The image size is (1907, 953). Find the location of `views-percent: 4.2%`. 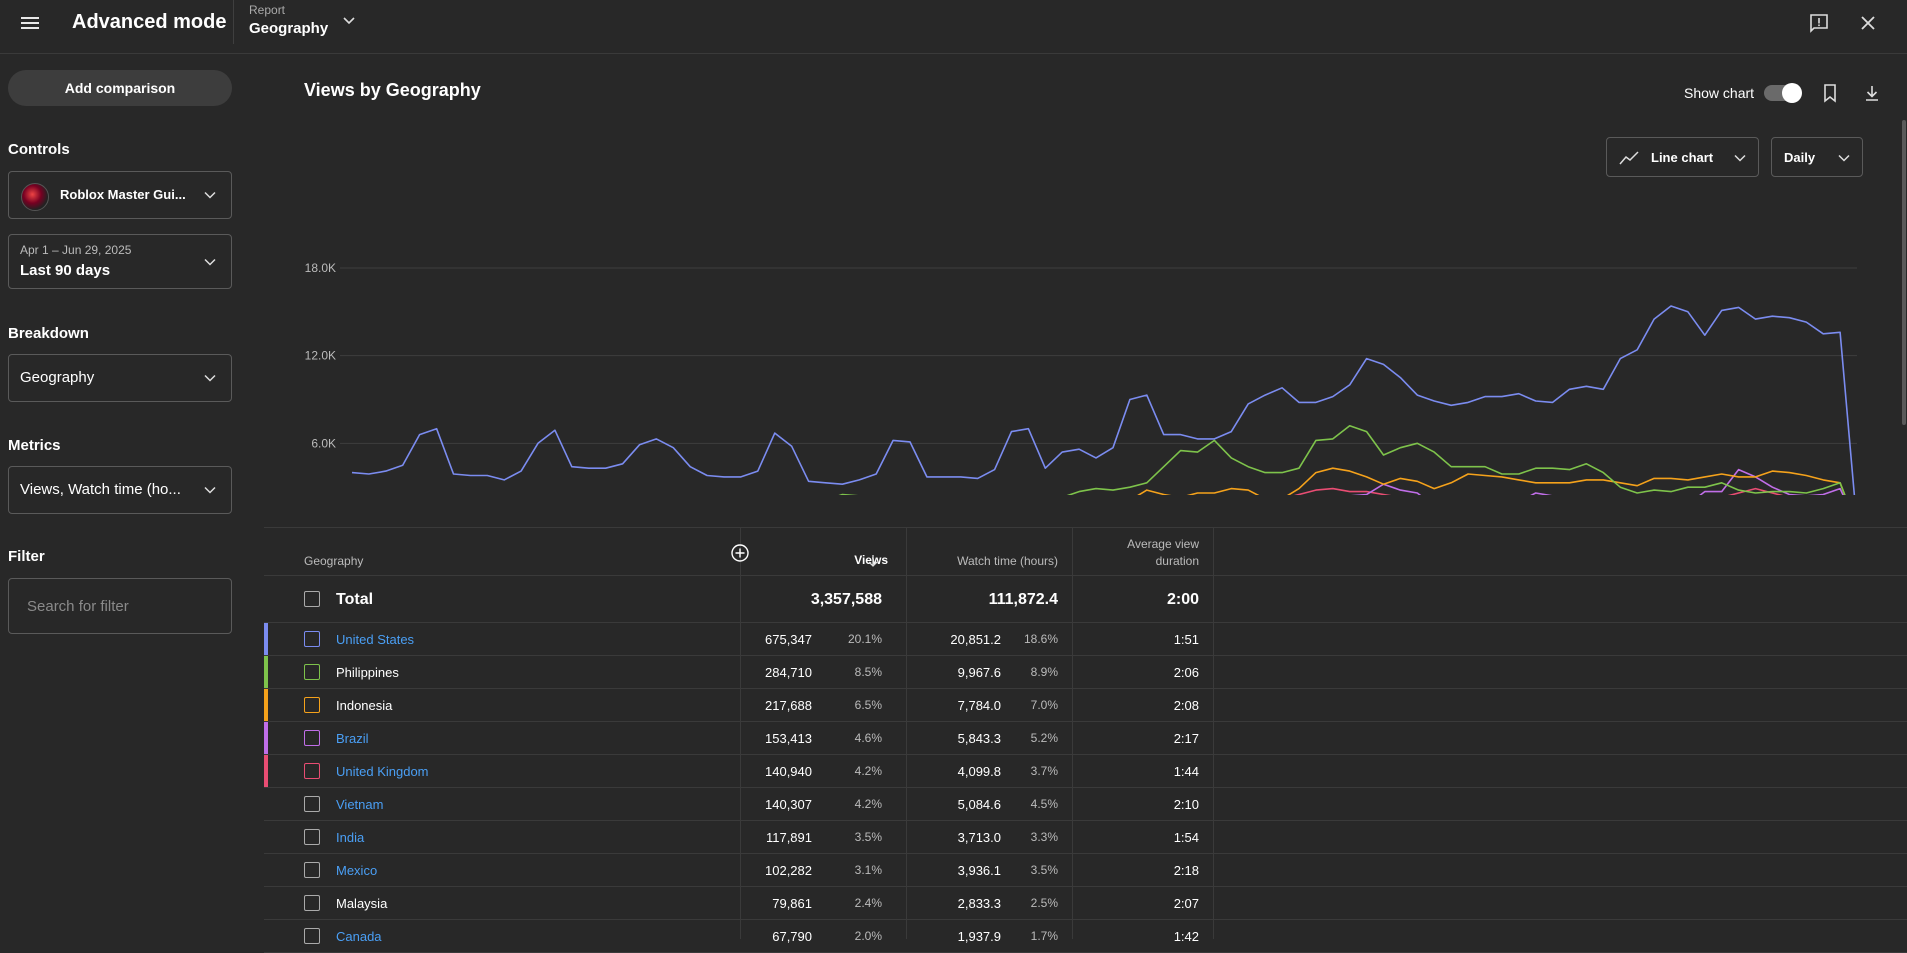

views-percent: 4.2% is located at coordinates (868, 771).